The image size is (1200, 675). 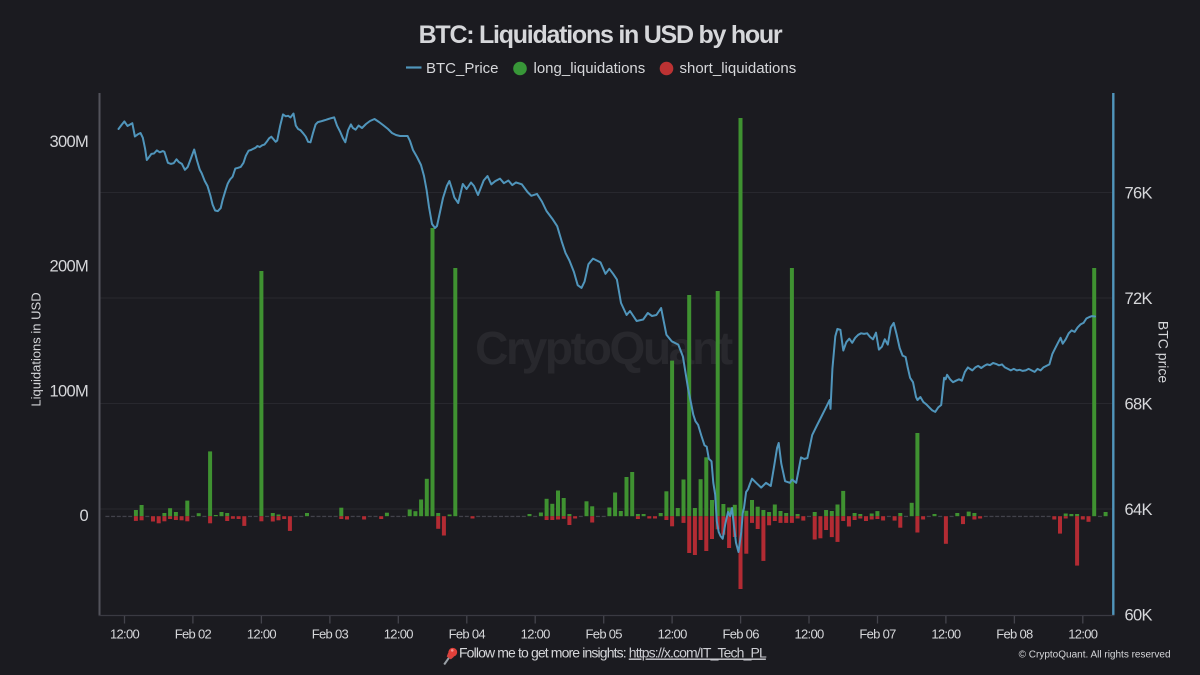 I want to click on svg-text: Feb 03, so click(x=330, y=633).